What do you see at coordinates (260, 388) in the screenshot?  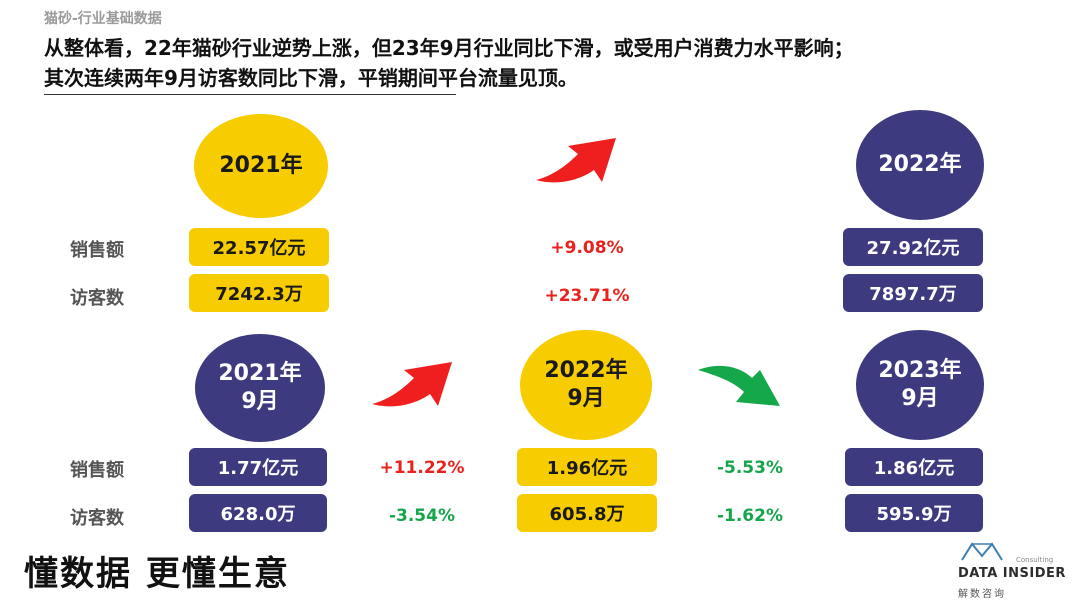 I see `circle-2021-sep: 2021年 9月` at bounding box center [260, 388].